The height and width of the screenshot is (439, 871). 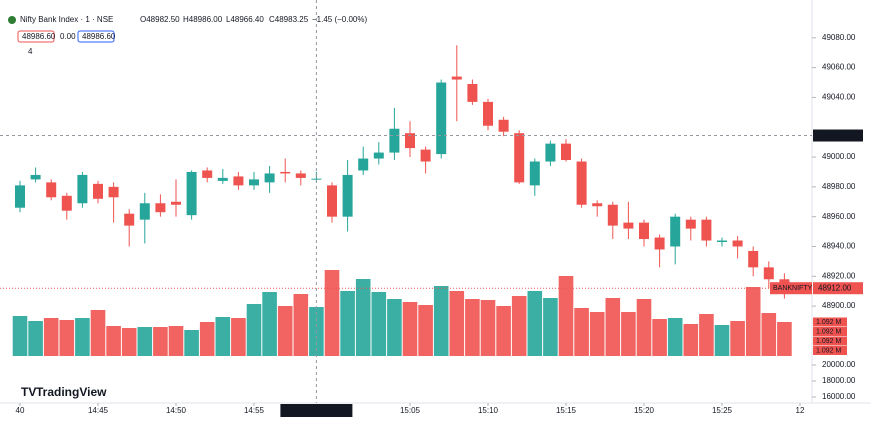 What do you see at coordinates (66, 19) in the screenshot?
I see `chart-title: Nifty Bank Index · 1 · NSE` at bounding box center [66, 19].